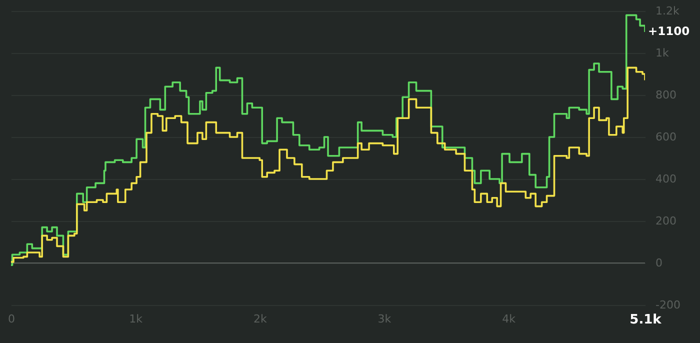 The image size is (700, 343). I want to click on y-tick-label: 1k, so click(663, 53).